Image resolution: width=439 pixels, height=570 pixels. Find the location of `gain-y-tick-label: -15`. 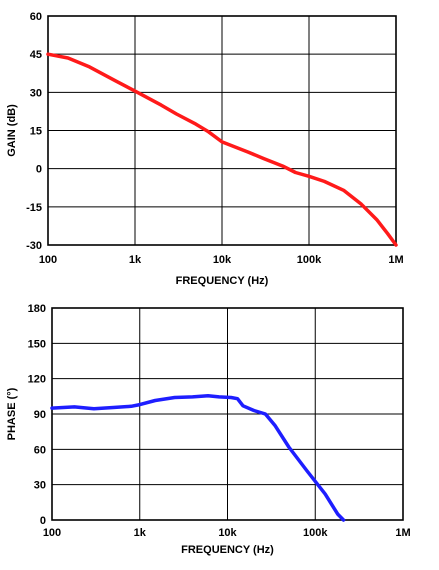

gain-y-tick-label: -15 is located at coordinates (34, 208).